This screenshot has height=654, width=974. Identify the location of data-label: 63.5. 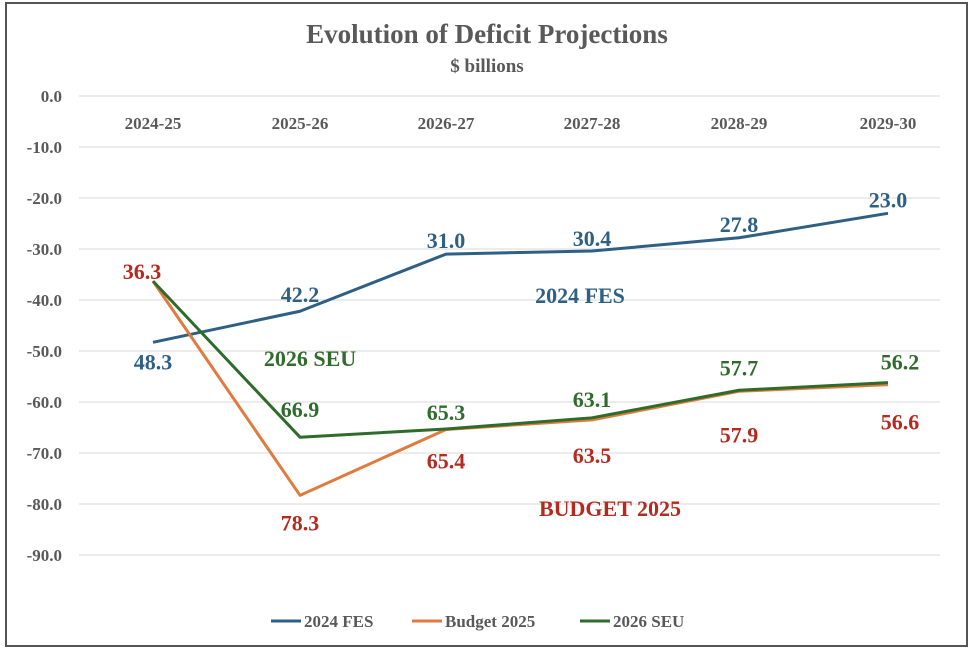
(592, 455).